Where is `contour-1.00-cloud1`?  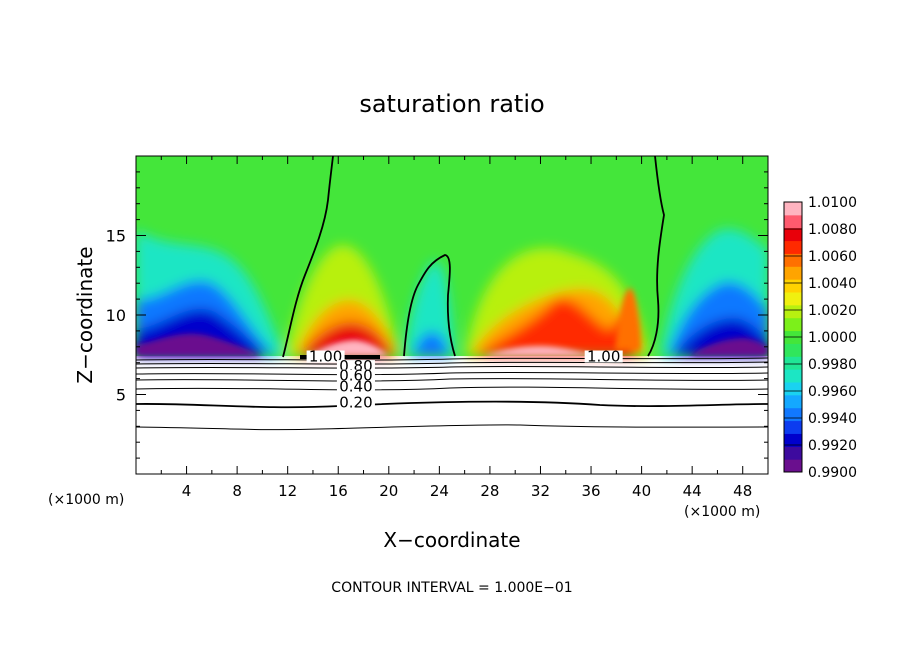
contour-1.00-cloud1 is located at coordinates (308, 257).